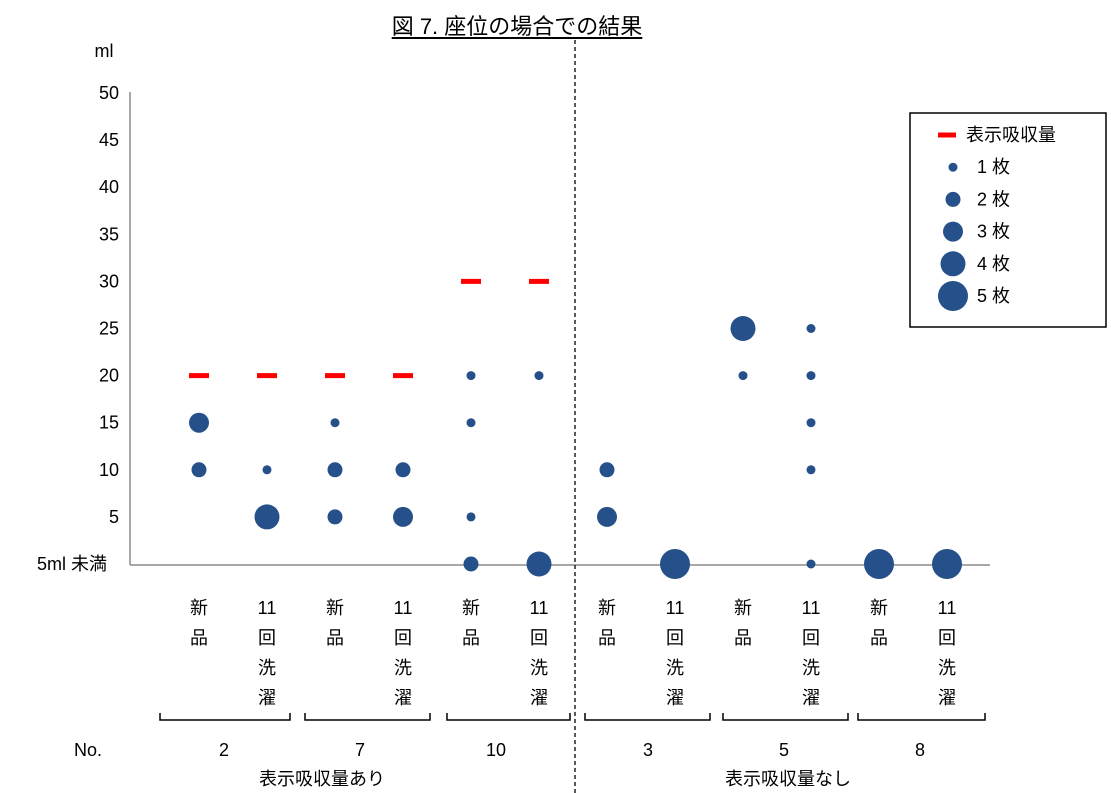  I want to click on group-number: 10, so click(496, 750).